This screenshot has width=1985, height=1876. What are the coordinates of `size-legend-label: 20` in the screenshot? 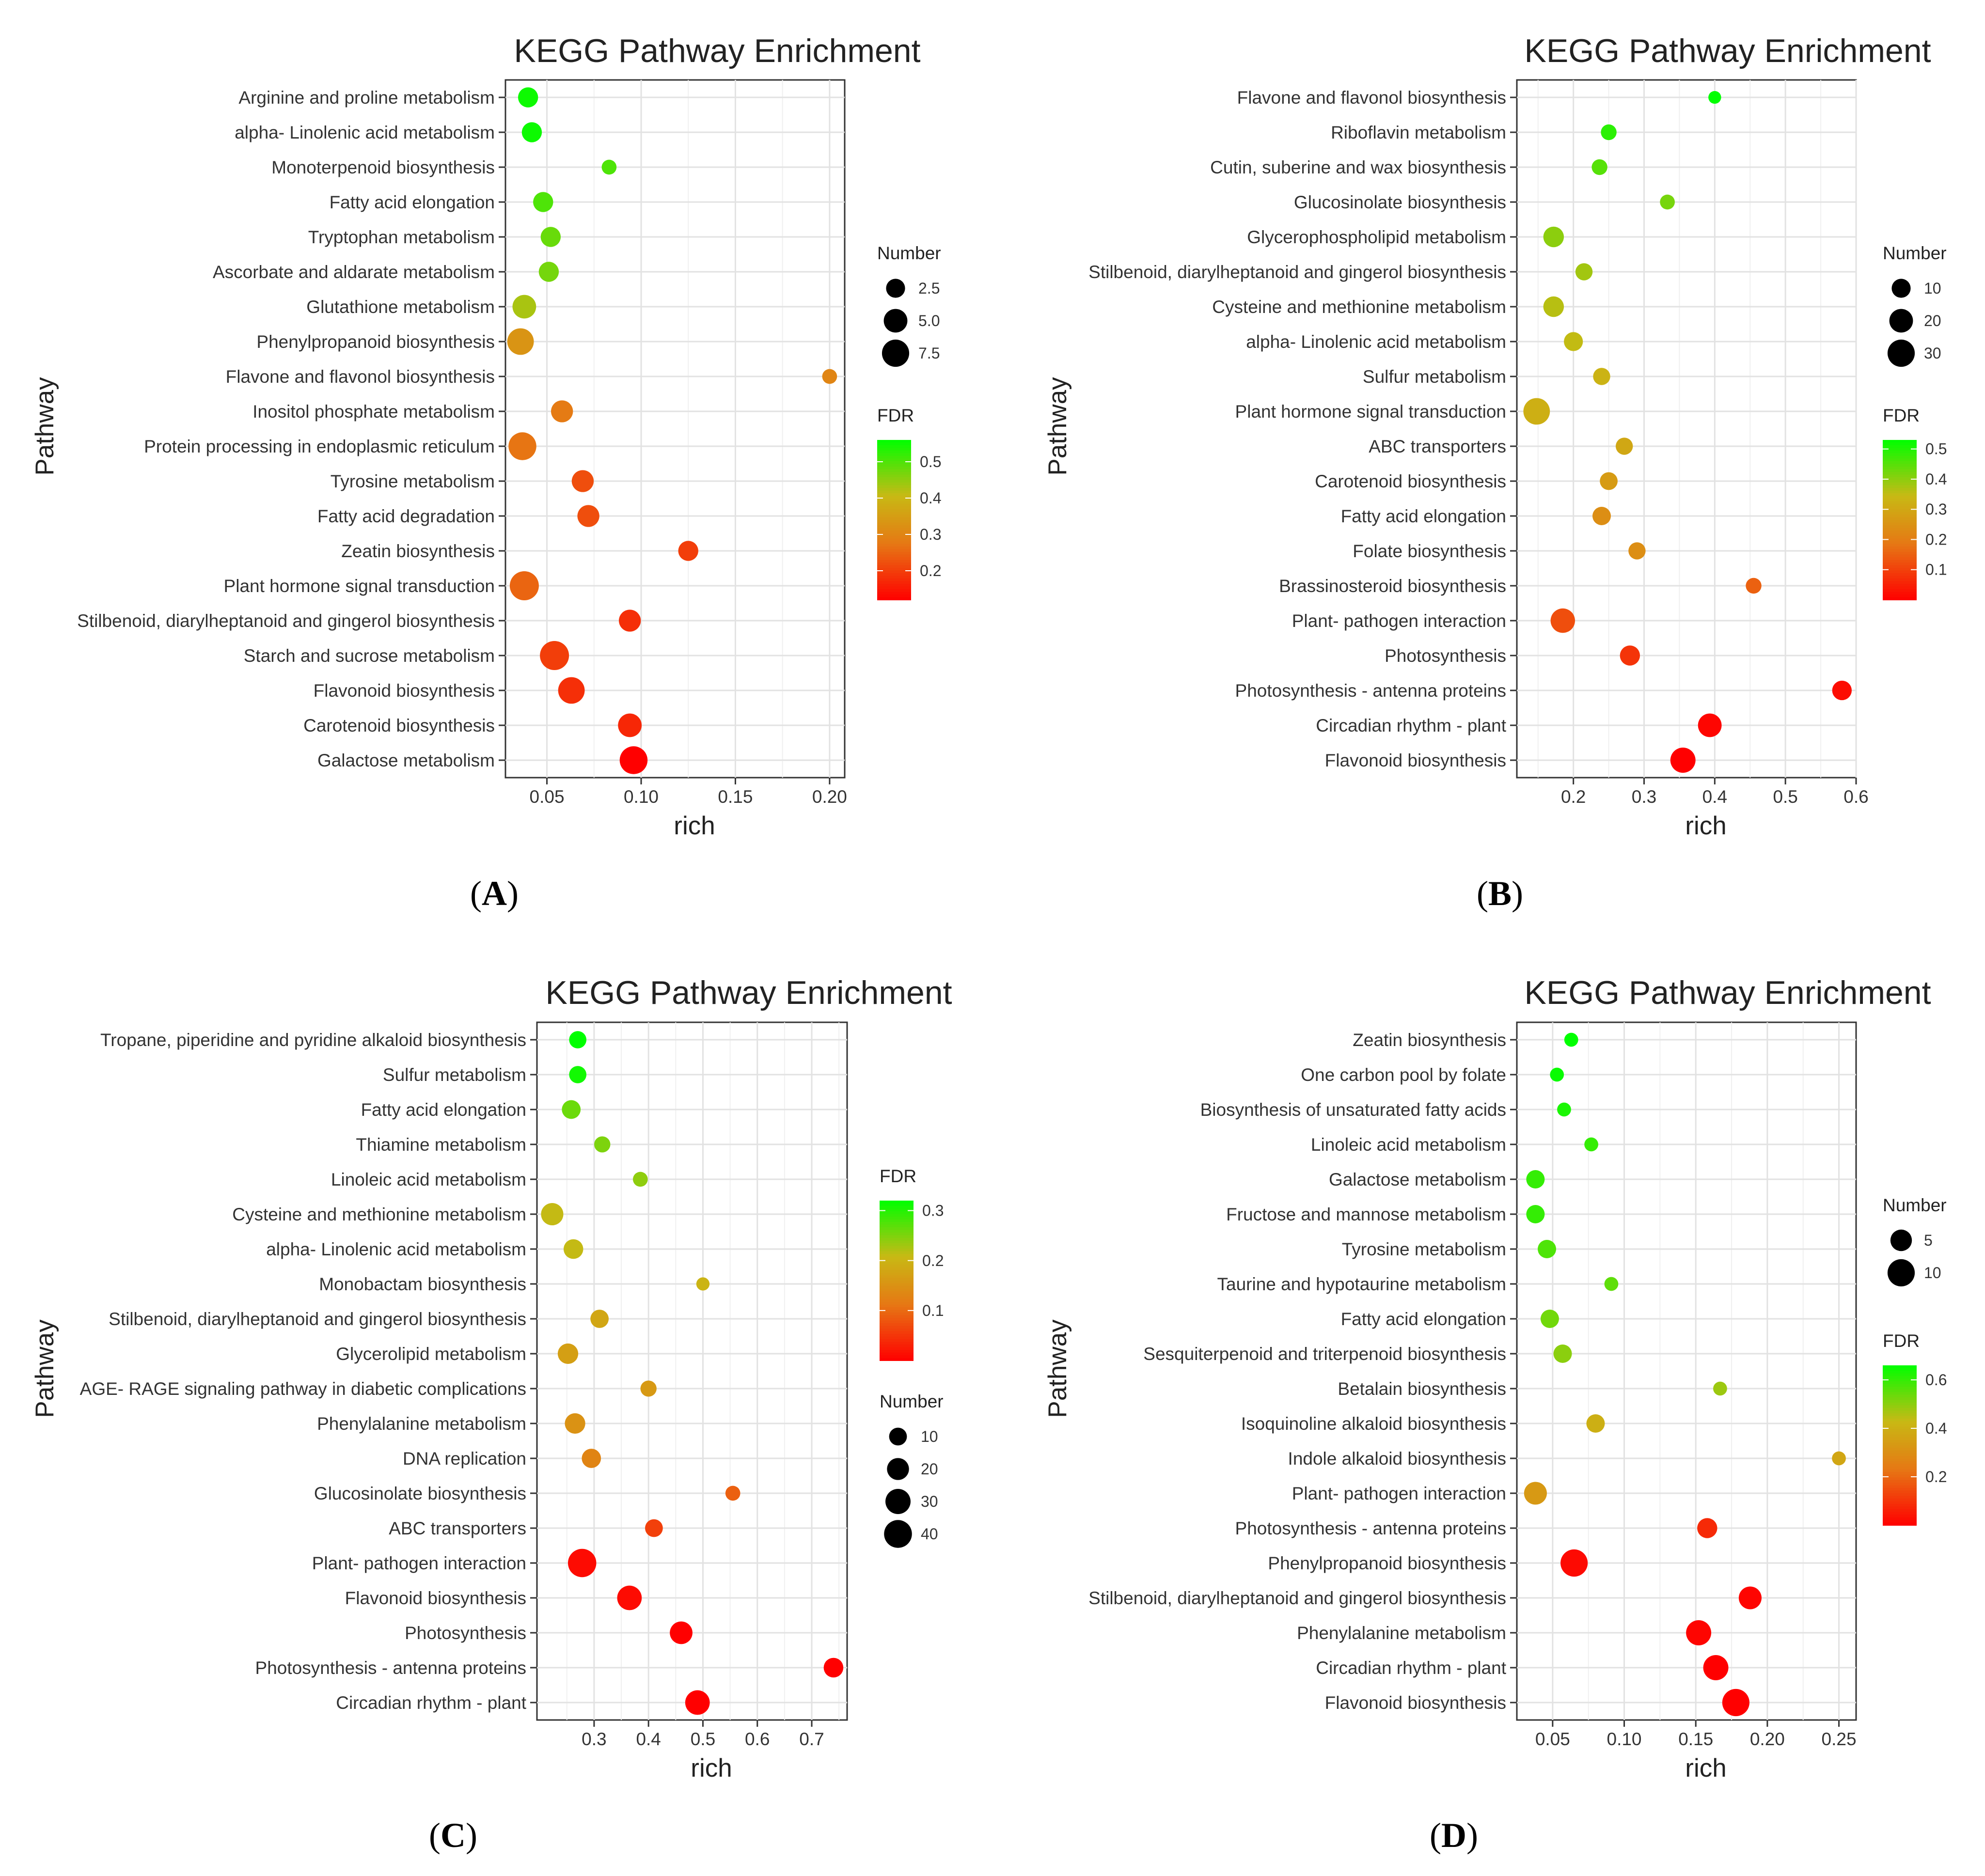 It's located at (929, 1469).